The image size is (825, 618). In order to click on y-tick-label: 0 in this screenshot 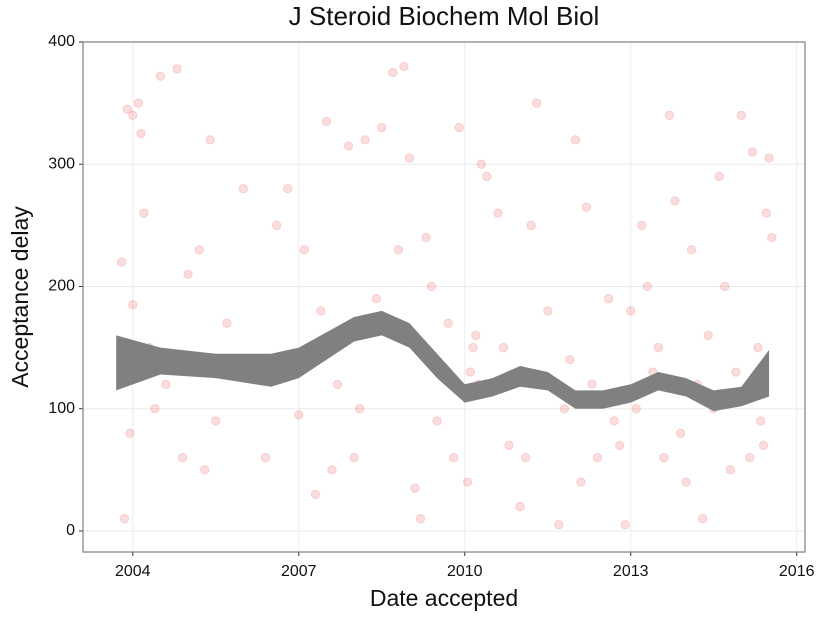, I will do `click(70, 530)`.